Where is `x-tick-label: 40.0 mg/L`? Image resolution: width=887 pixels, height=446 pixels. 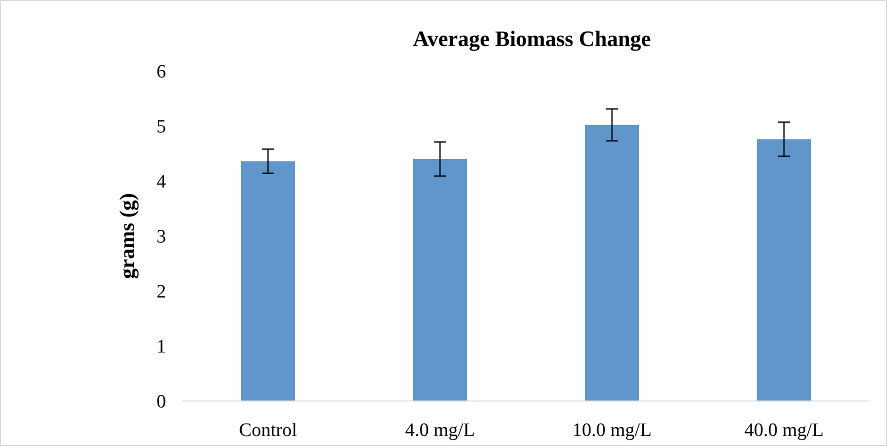 x-tick-label: 40.0 mg/L is located at coordinates (784, 430).